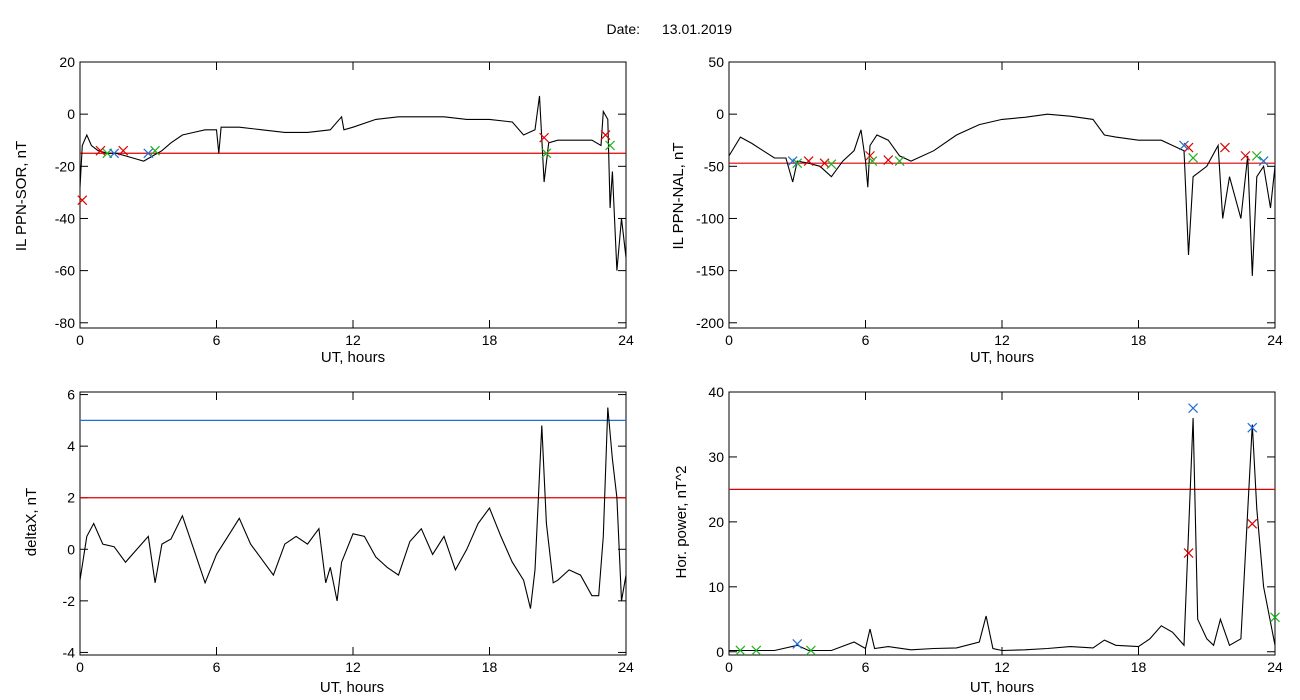  I want to click on chart-panel-bottom-right: Hor. power, nT^2 UT, hours, so click(853, 581).